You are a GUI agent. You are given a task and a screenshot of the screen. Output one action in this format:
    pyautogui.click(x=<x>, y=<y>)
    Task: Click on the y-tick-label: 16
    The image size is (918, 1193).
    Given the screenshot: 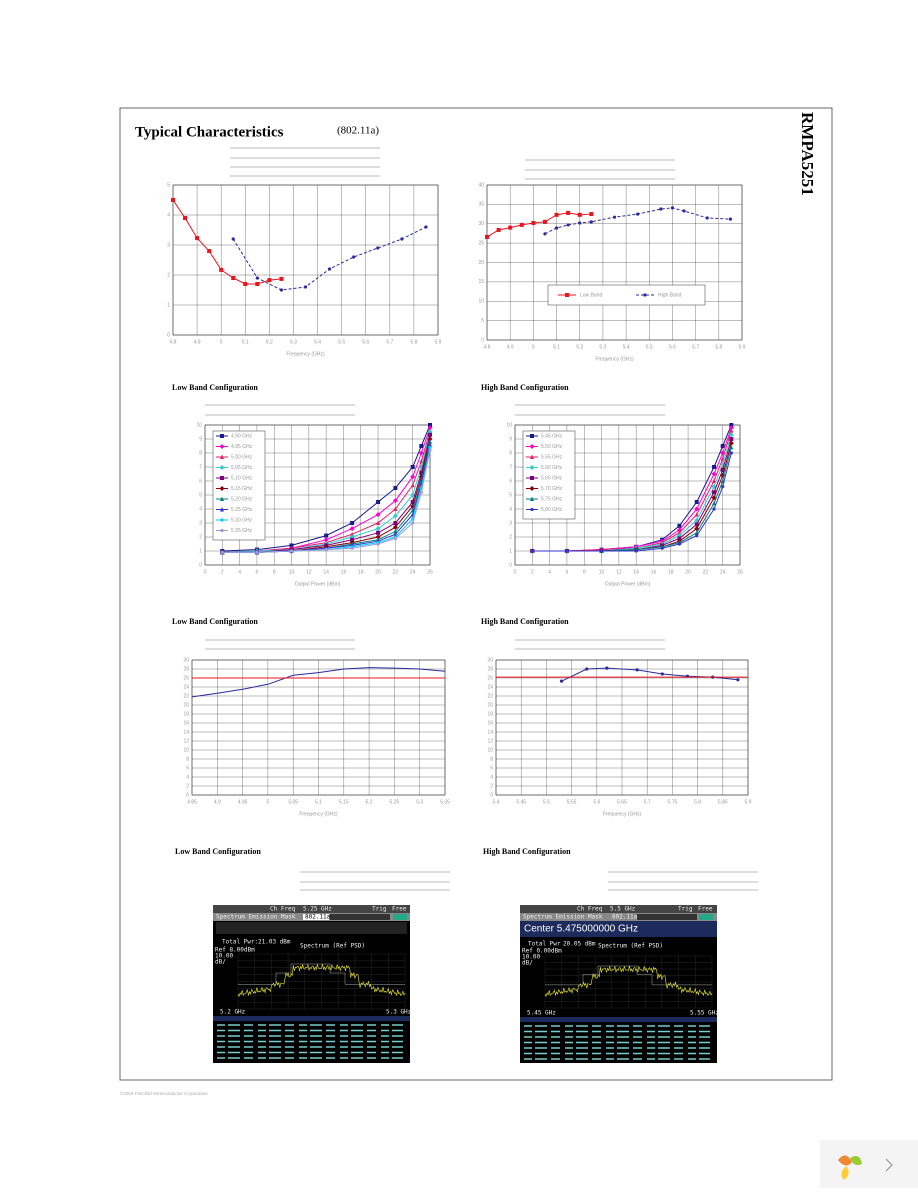 What is the action you would take?
    pyautogui.click(x=490, y=723)
    